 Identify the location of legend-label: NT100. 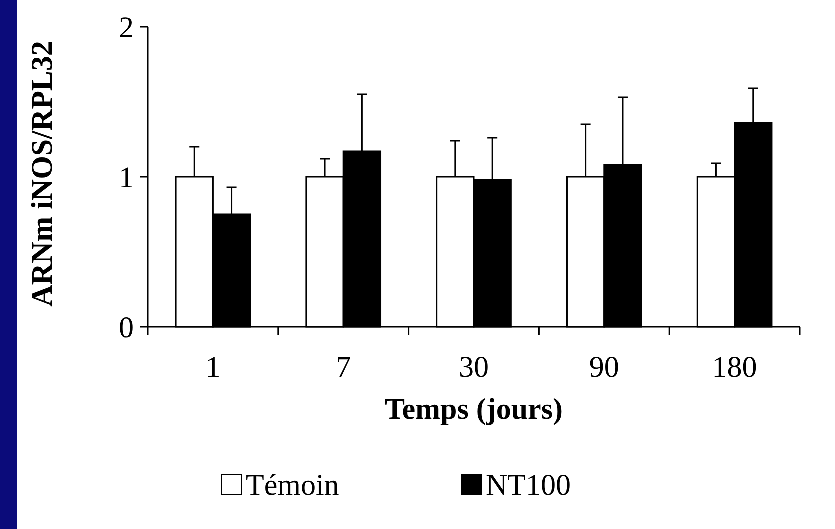
(528, 485).